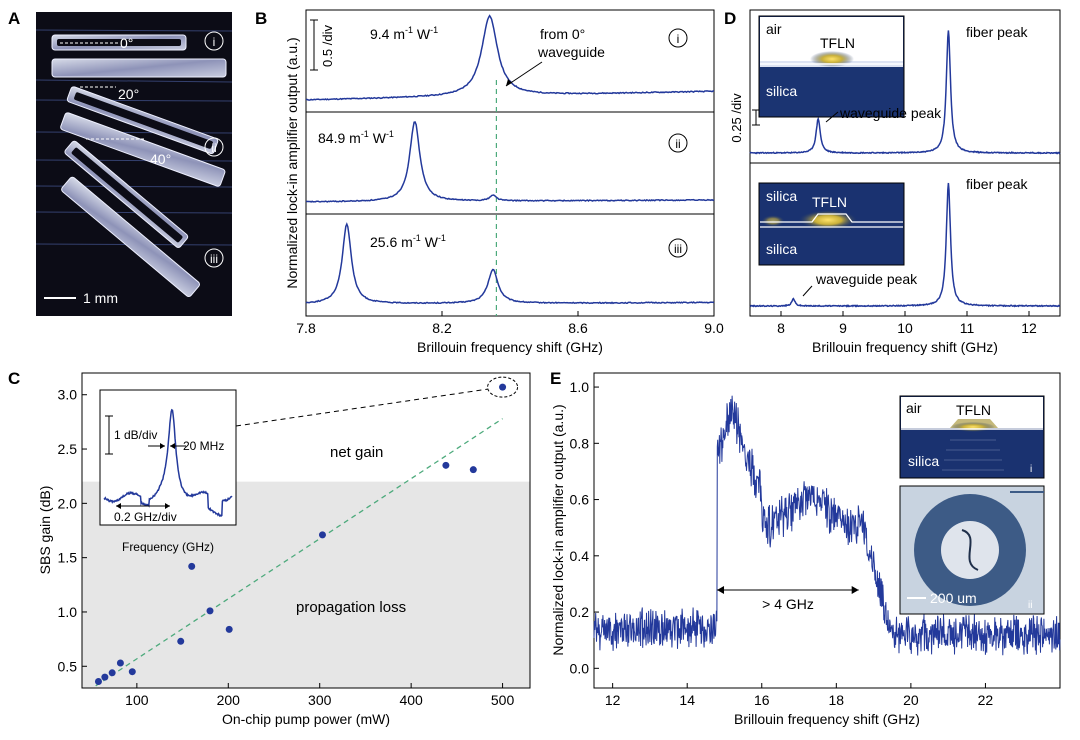  What do you see at coordinates (730, 18) in the screenshot?
I see `panel-d-label: D` at bounding box center [730, 18].